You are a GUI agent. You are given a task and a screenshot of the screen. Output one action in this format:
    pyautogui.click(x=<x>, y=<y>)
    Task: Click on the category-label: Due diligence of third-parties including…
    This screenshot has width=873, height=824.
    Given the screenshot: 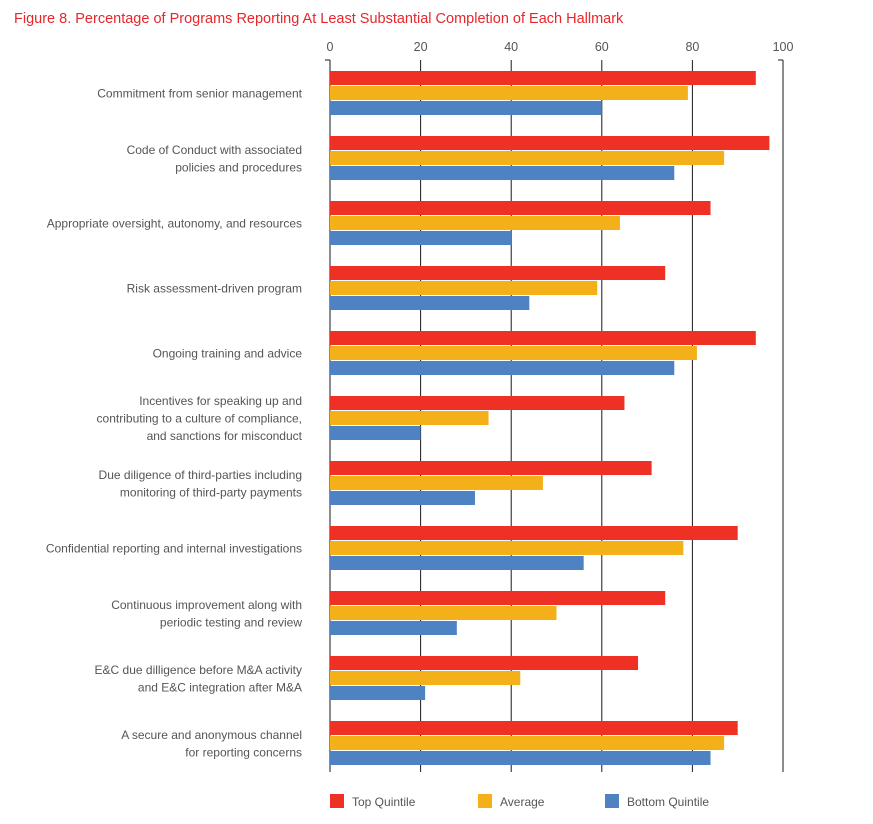 What is the action you would take?
    pyautogui.click(x=200, y=484)
    